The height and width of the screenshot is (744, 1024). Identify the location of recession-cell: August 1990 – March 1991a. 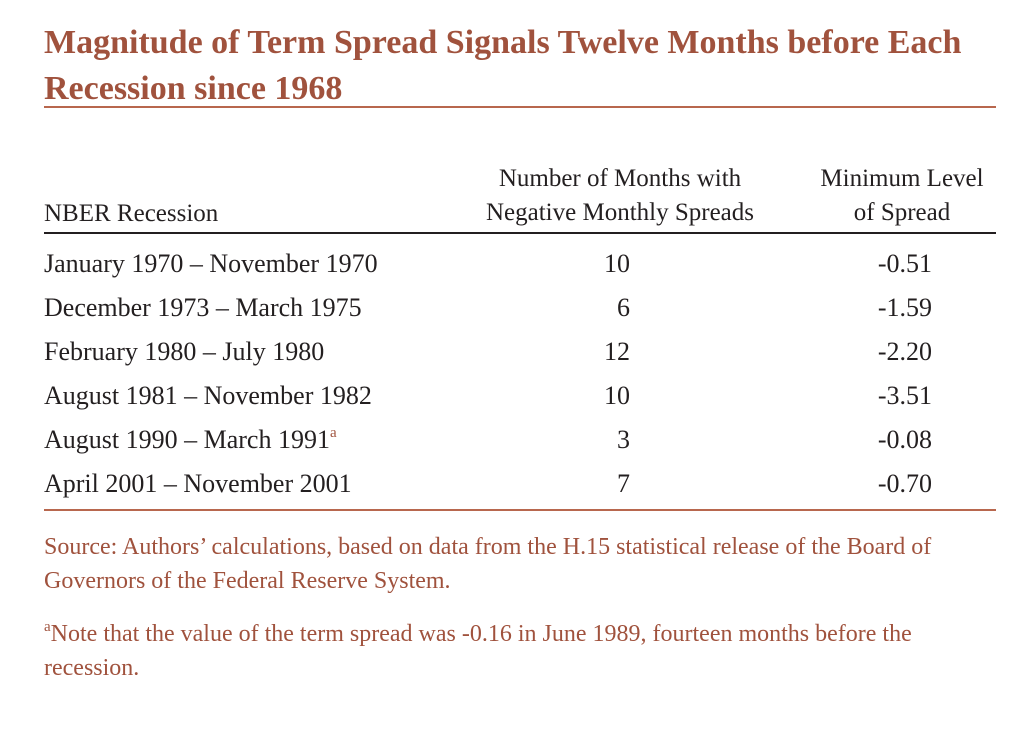
(190, 440).